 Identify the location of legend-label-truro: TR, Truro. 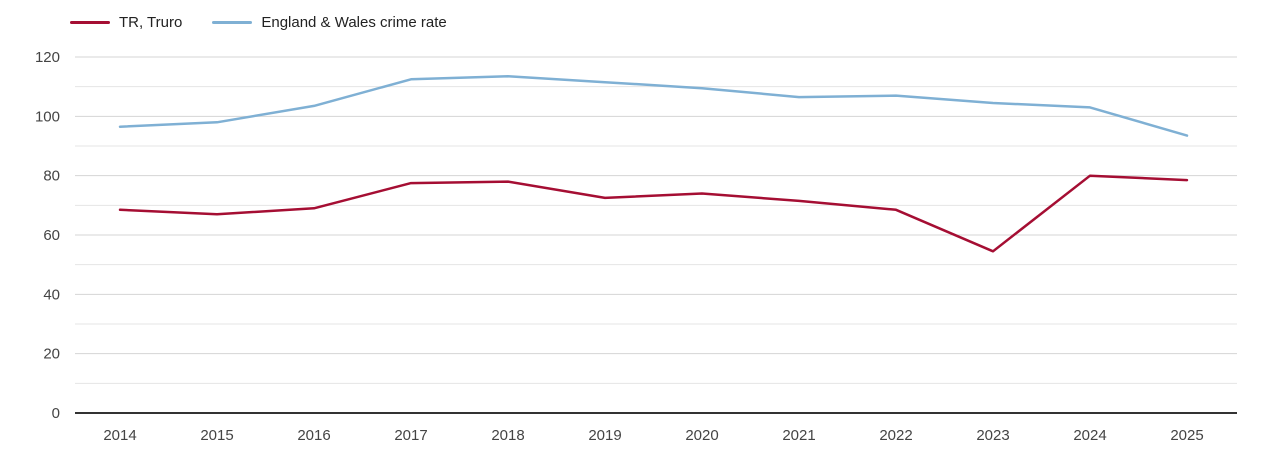
(151, 22).